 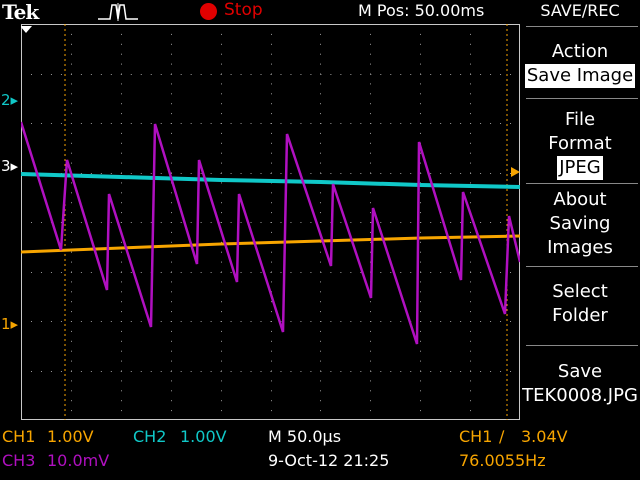 I want to click on file-format-menu-button: File Format JPEG, so click(x=580, y=144).